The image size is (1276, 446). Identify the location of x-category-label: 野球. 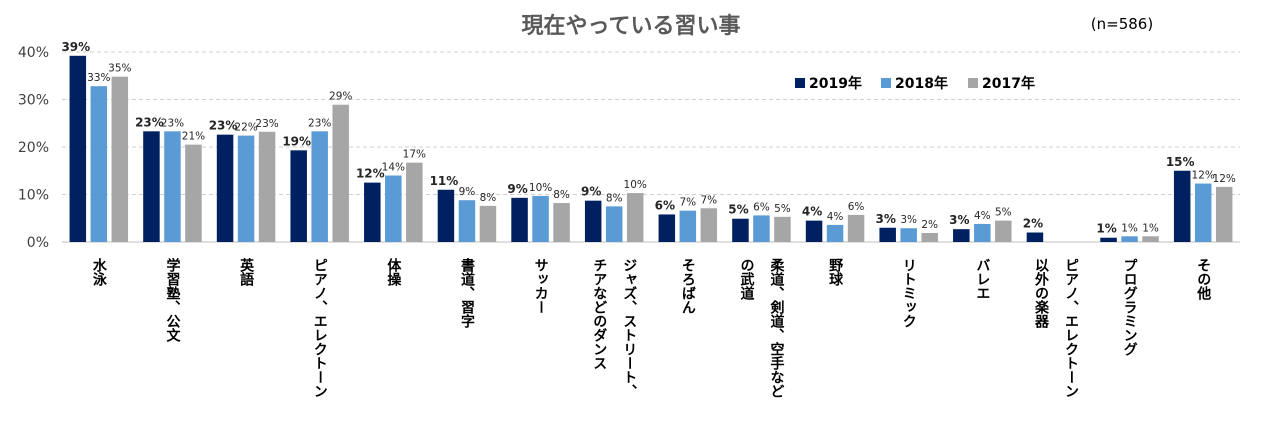
(835, 272).